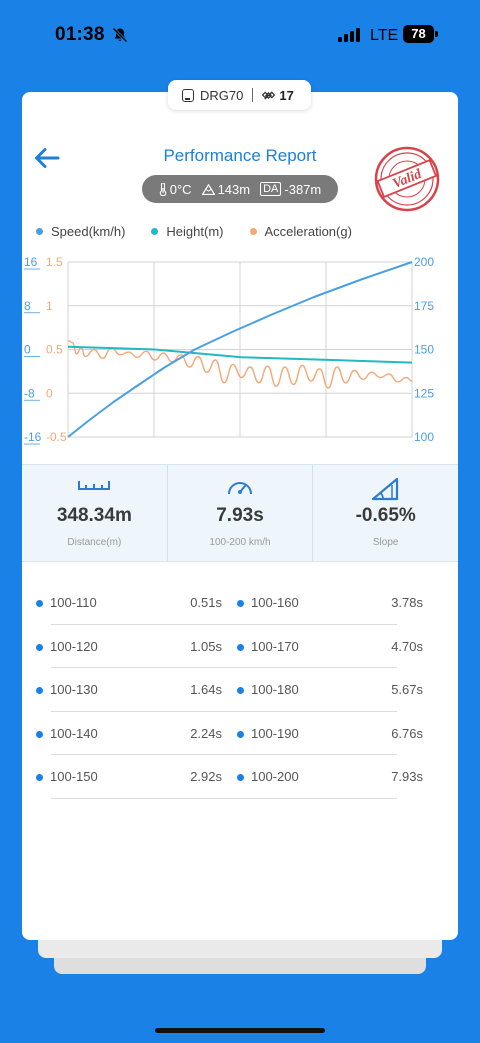 This screenshot has height=1043, width=480. Describe the element at coordinates (385, 515) in the screenshot. I see `slope-value: -0.65%` at that location.